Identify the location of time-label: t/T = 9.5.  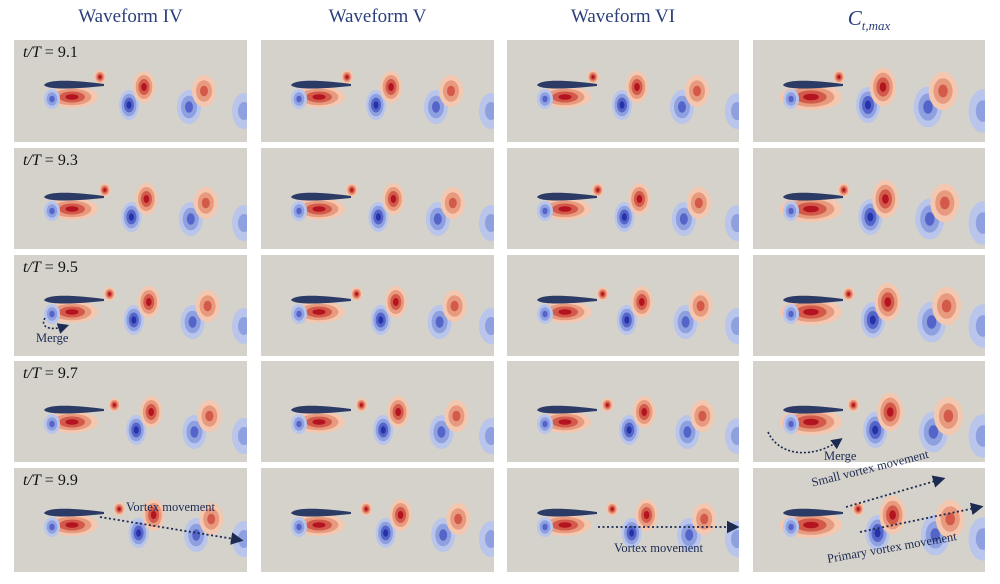
(50, 267).